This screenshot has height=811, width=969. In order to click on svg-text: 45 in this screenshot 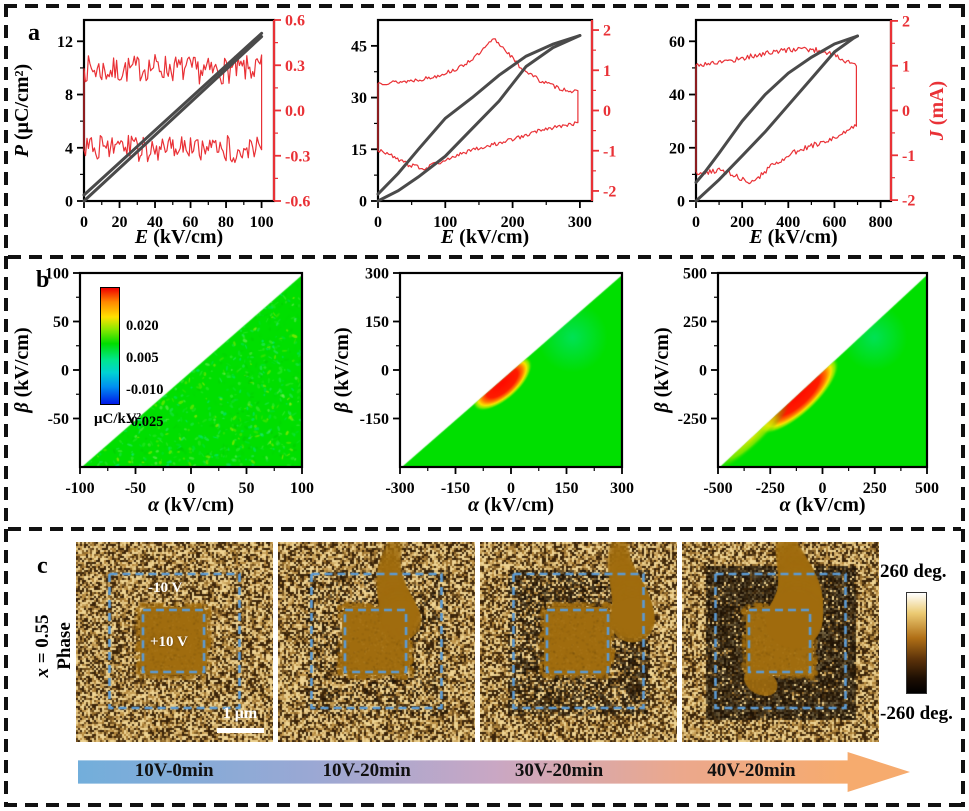, I will do `click(359, 46)`.